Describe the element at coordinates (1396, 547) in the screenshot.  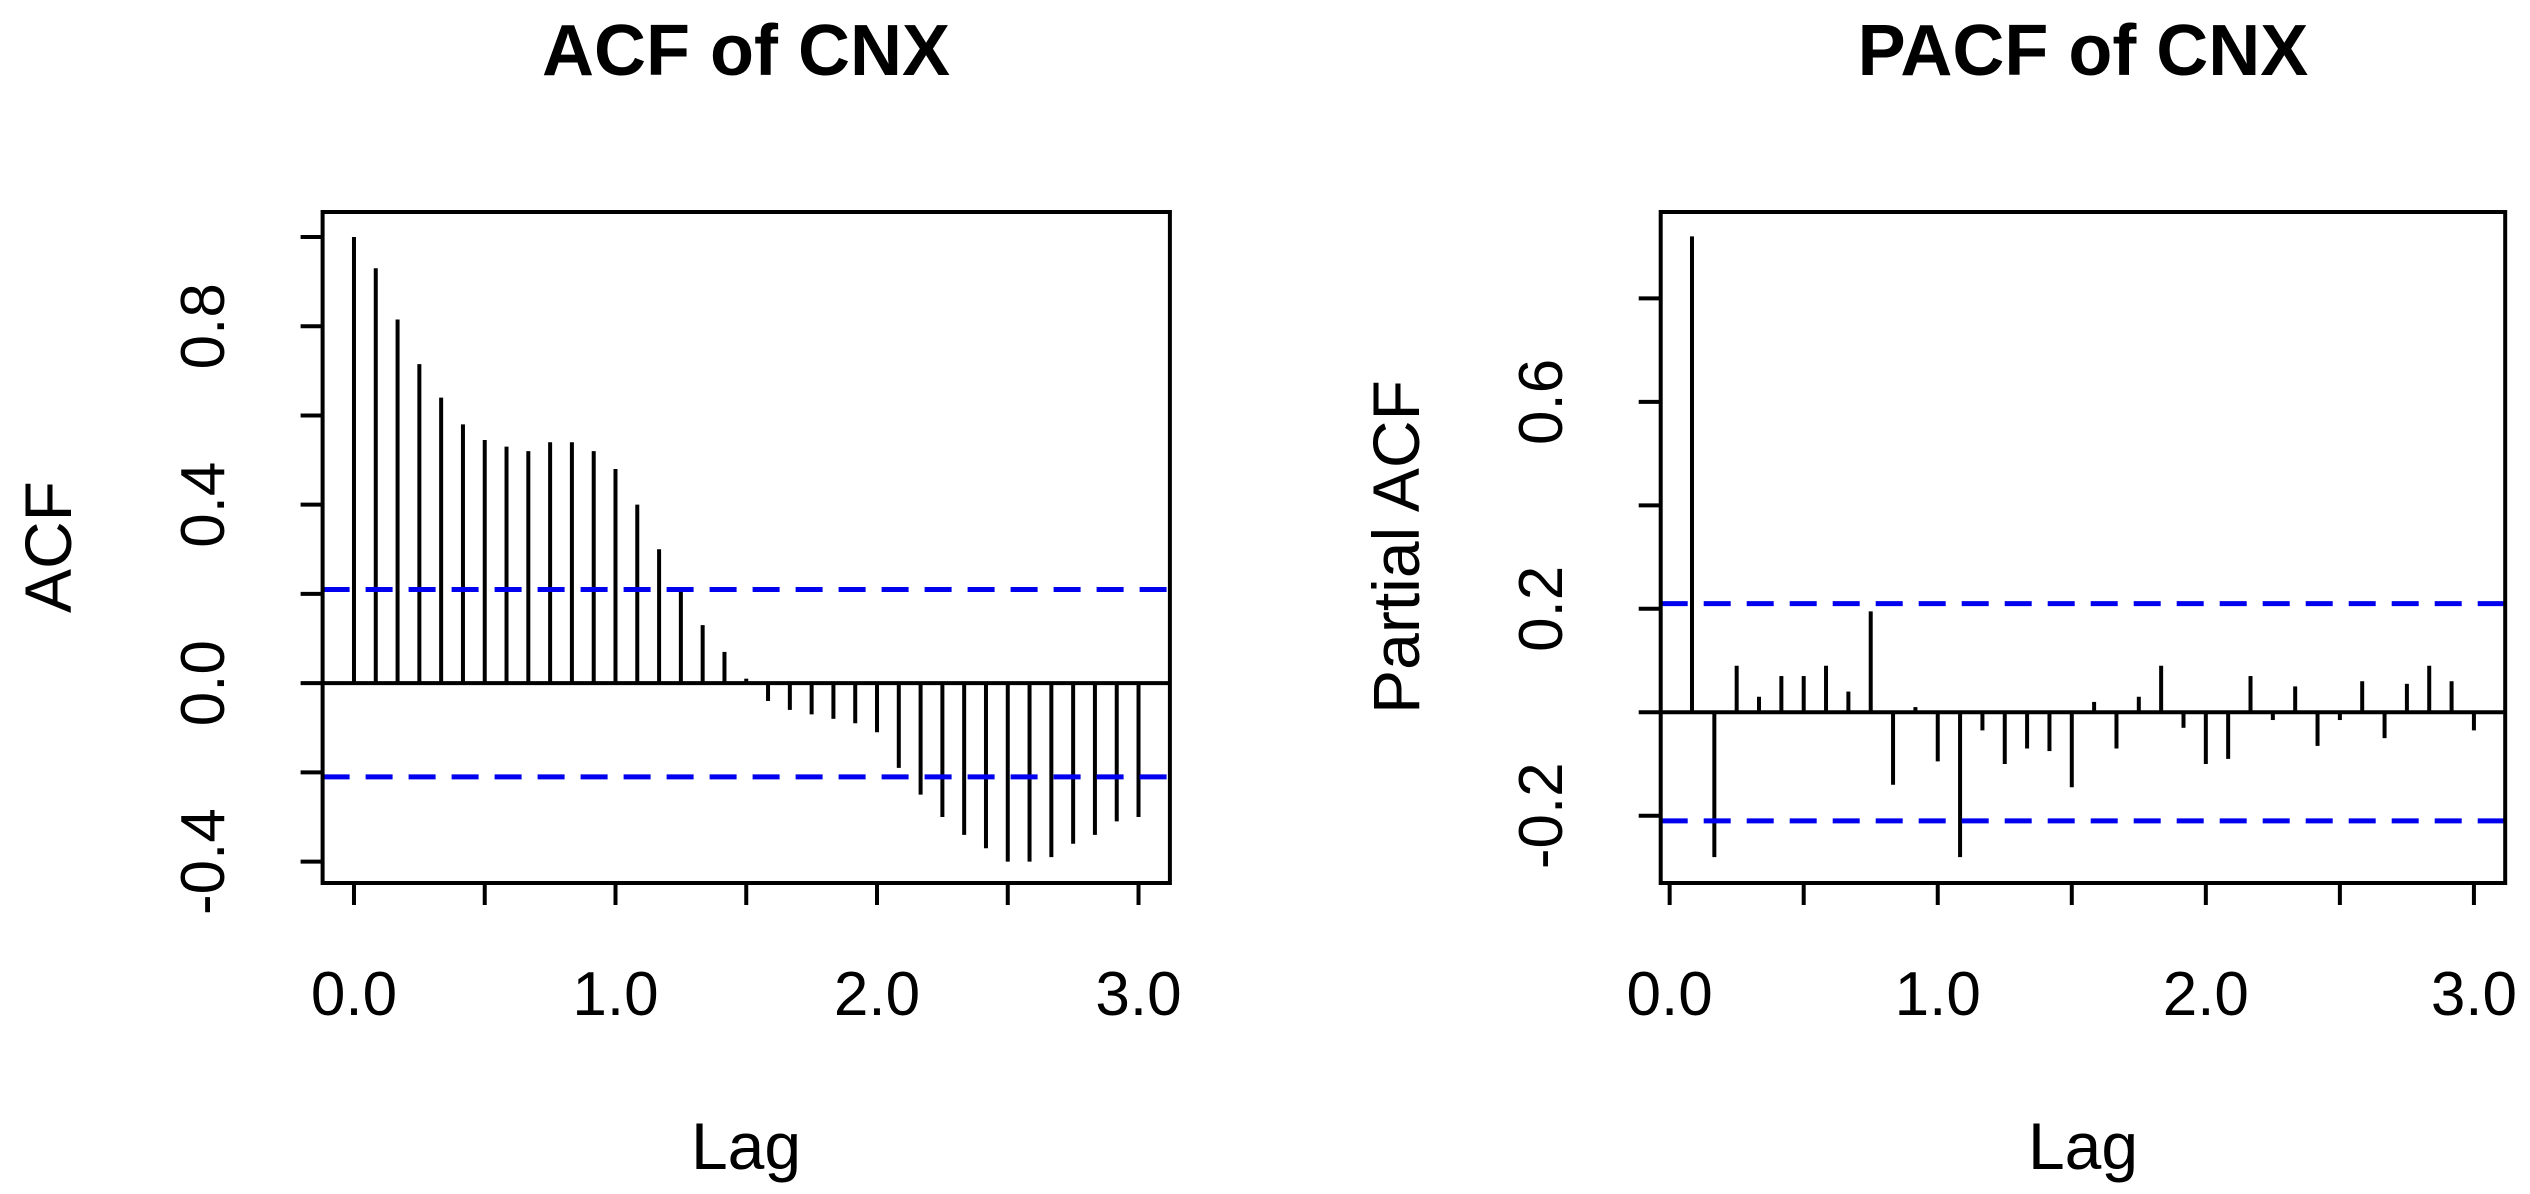
I see `pacf-y-axis-label: Partial ACF` at that location.